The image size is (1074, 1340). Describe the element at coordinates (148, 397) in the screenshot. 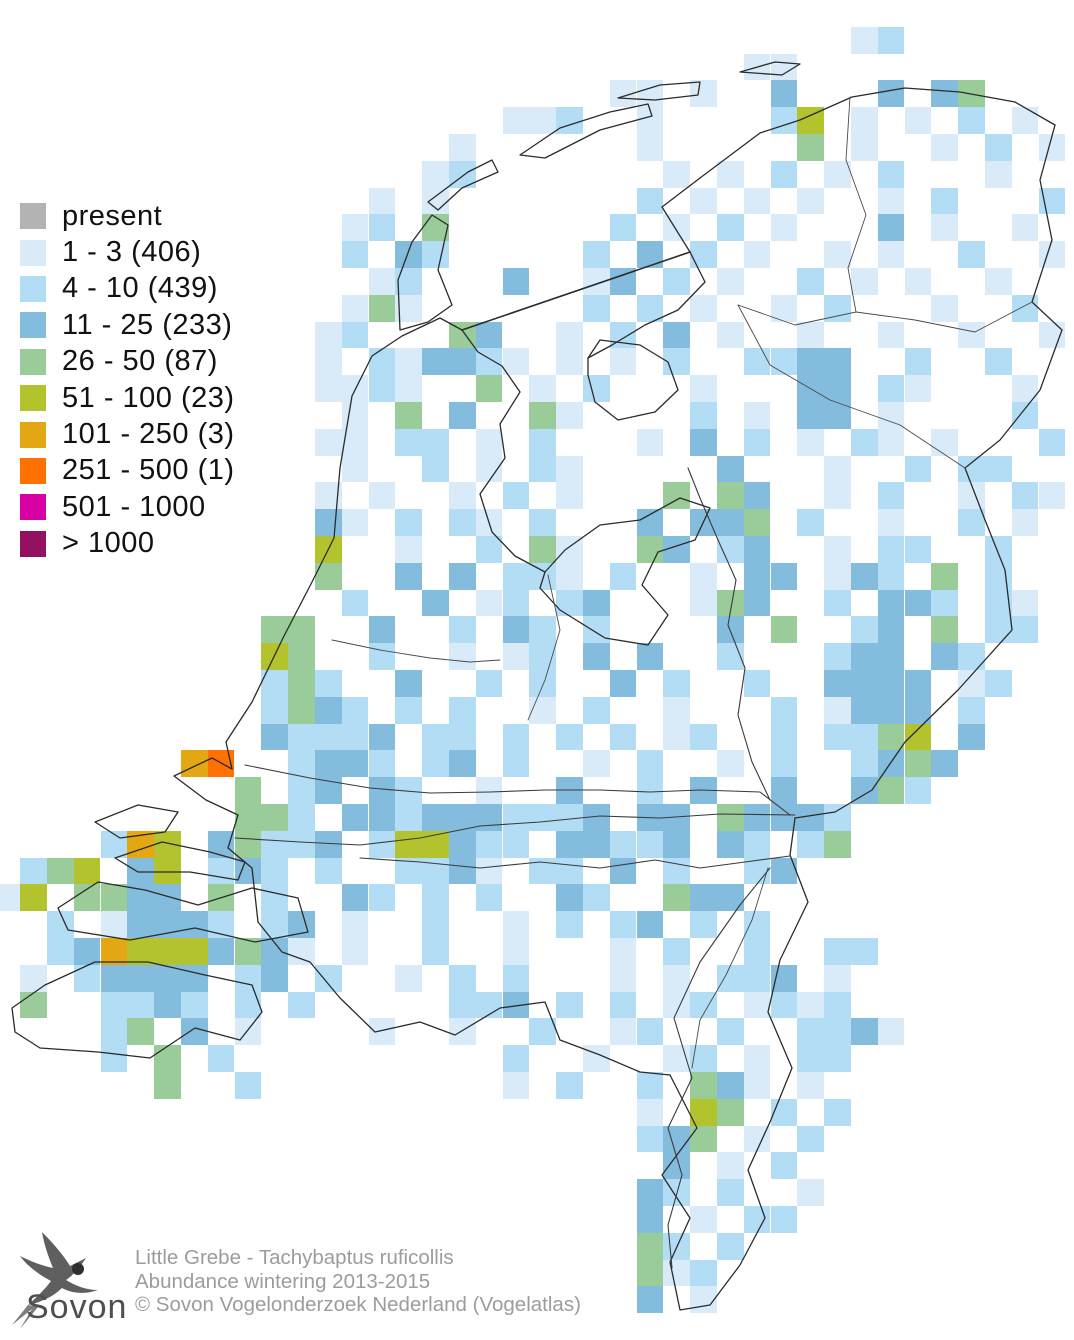

I see `legend-label: 51 - 100 (23)` at that location.